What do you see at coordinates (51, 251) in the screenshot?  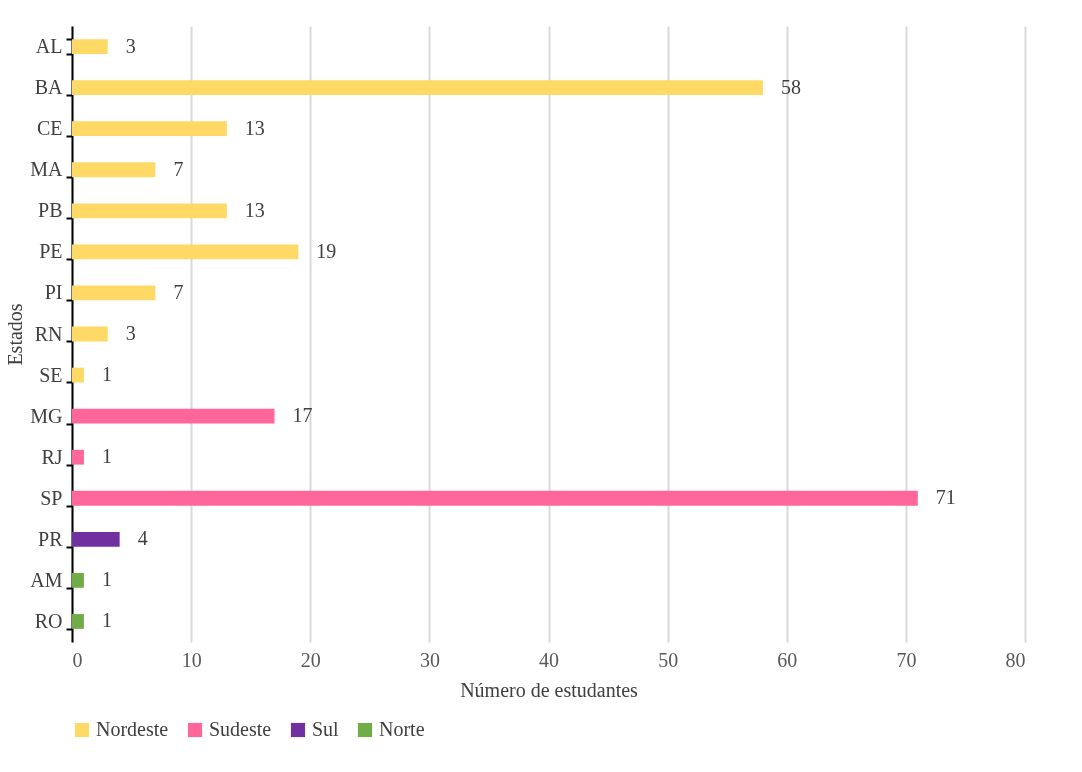 I see `y-tick-label: PE` at bounding box center [51, 251].